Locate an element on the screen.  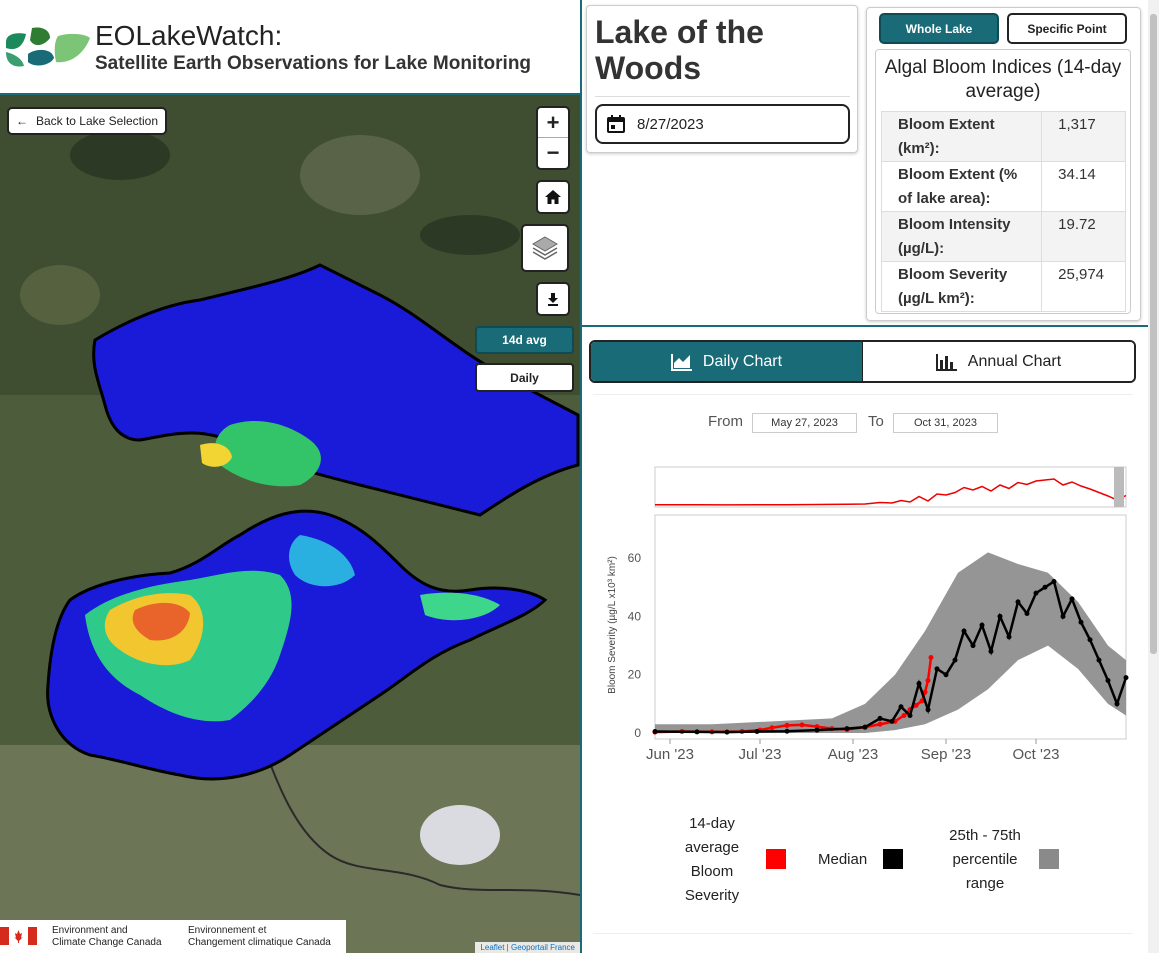
navigator-handle is located at coordinates (1119, 487).